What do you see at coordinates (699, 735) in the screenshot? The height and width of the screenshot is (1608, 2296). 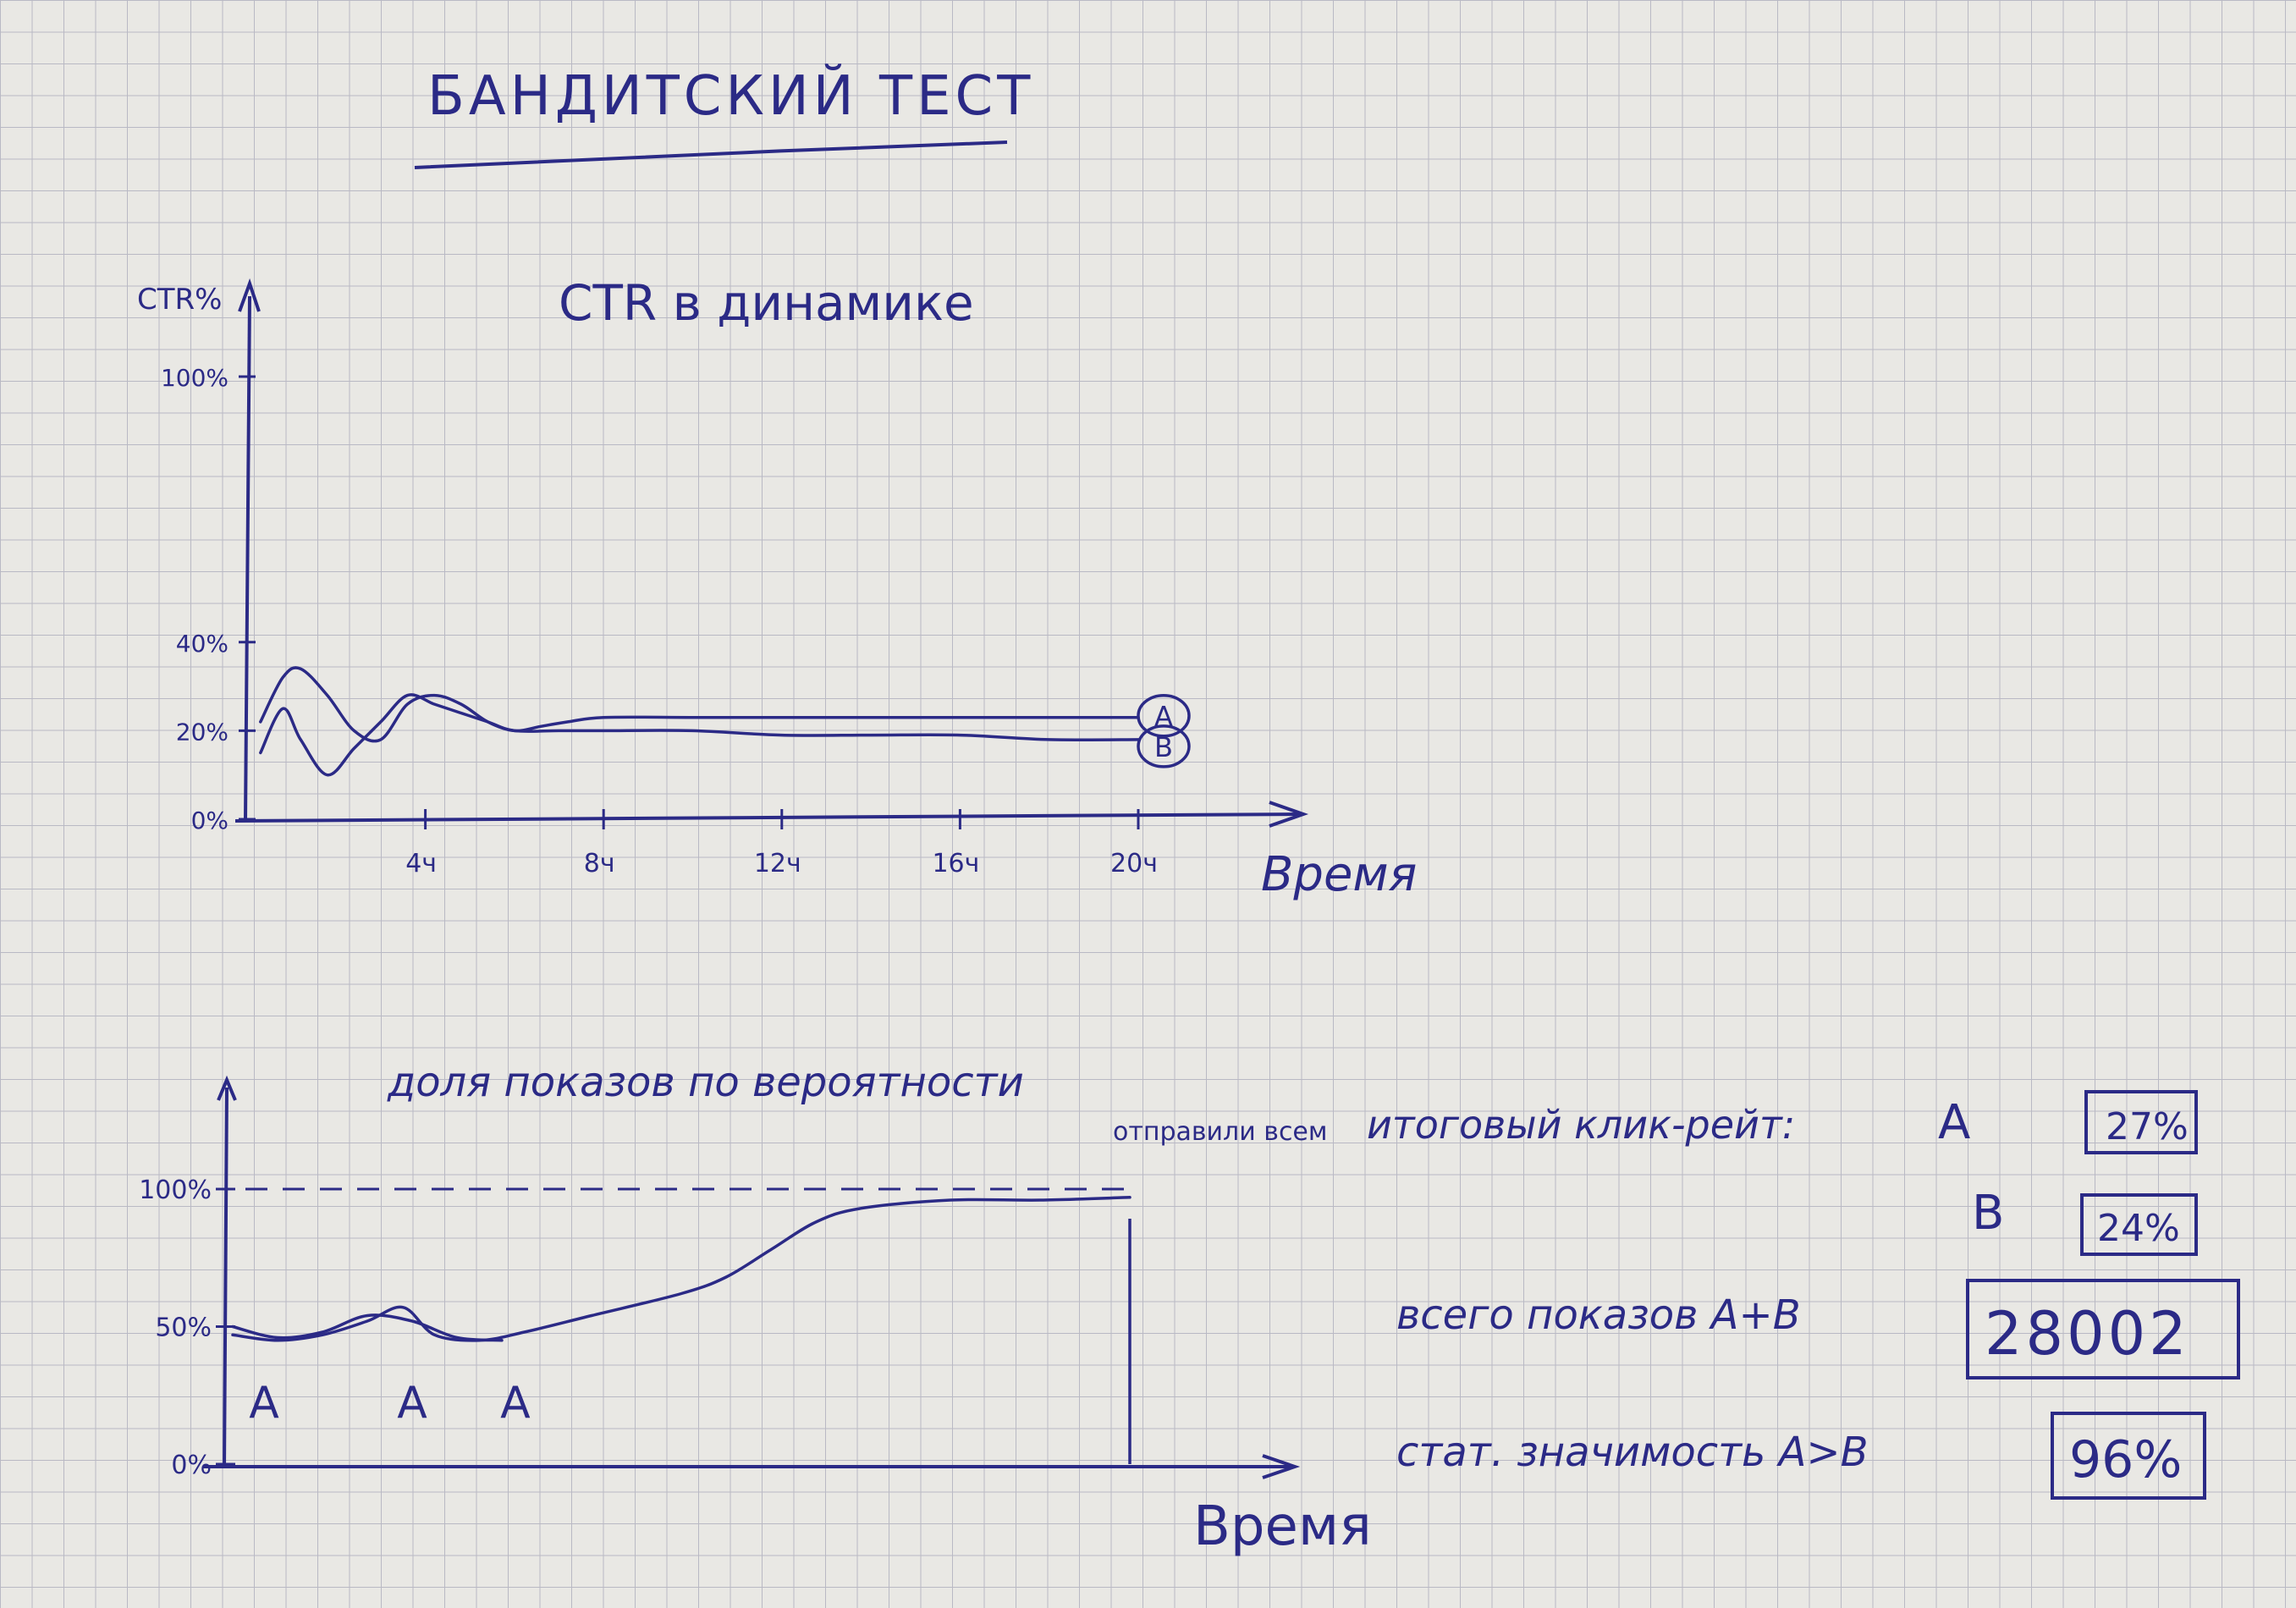 I see `chart1-series-line-B` at bounding box center [699, 735].